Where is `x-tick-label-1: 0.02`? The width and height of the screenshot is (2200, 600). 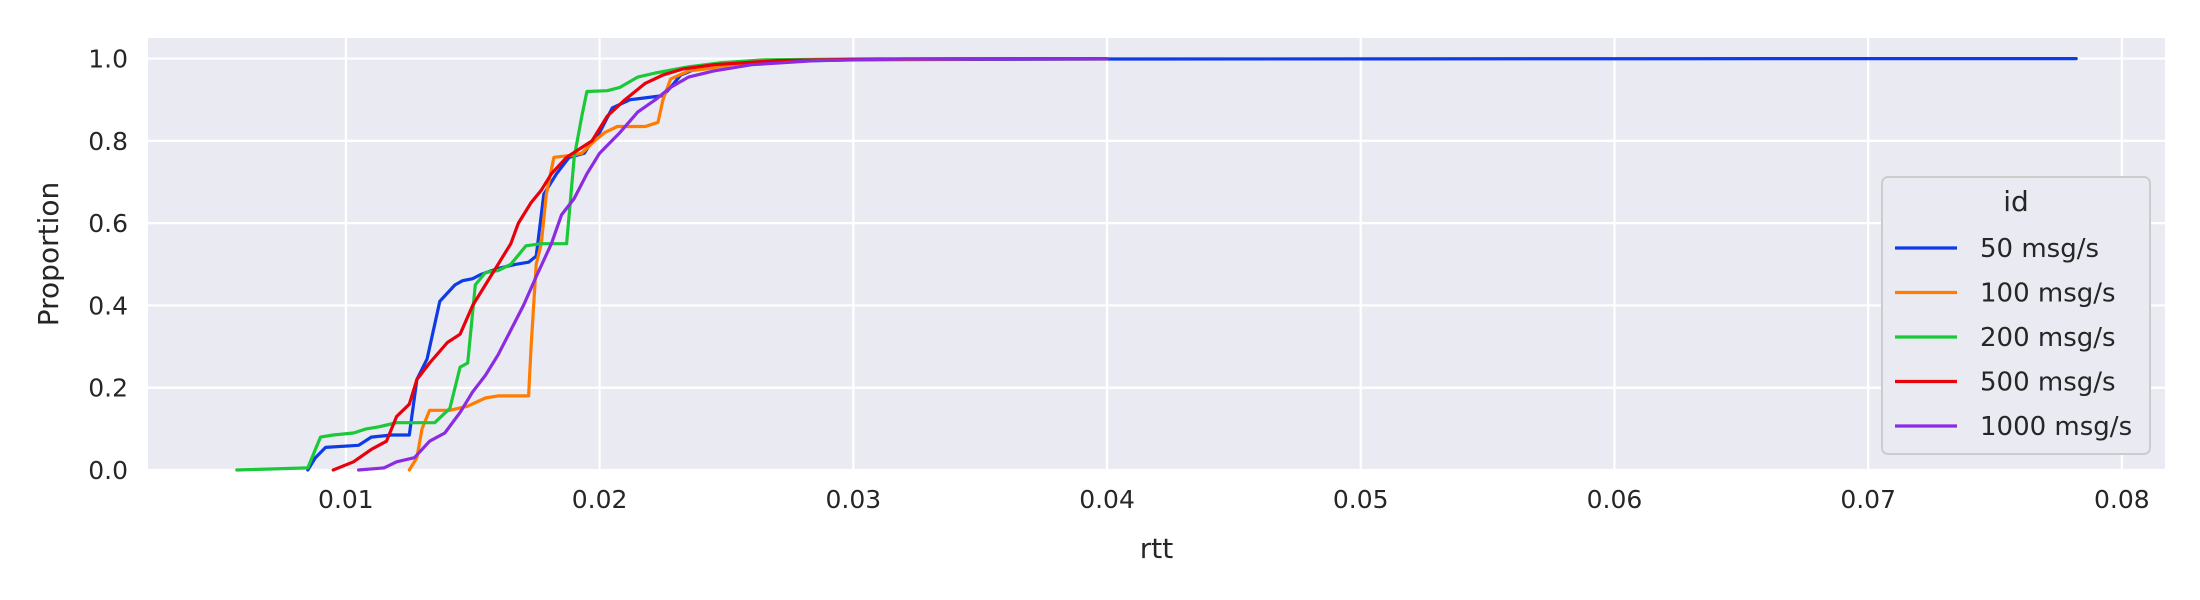 x-tick-label-1: 0.02 is located at coordinates (600, 499).